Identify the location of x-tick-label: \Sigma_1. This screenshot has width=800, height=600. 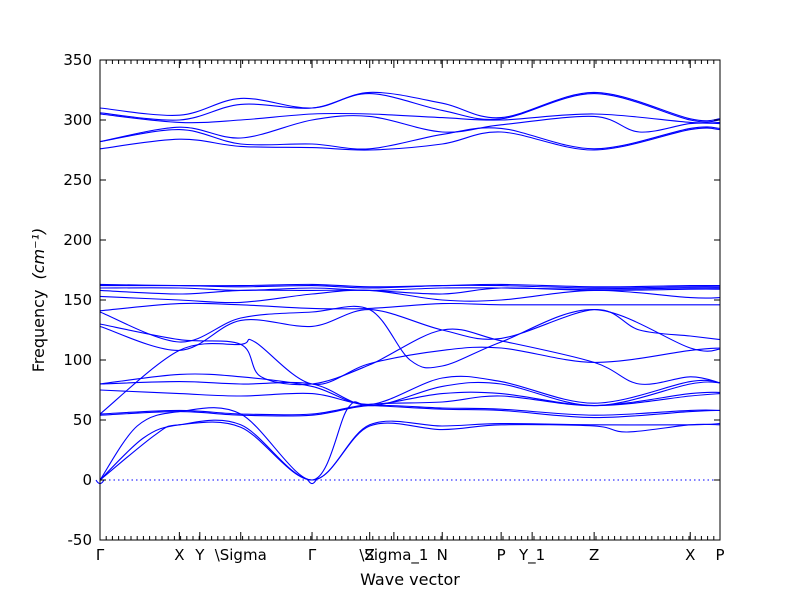
(393, 555).